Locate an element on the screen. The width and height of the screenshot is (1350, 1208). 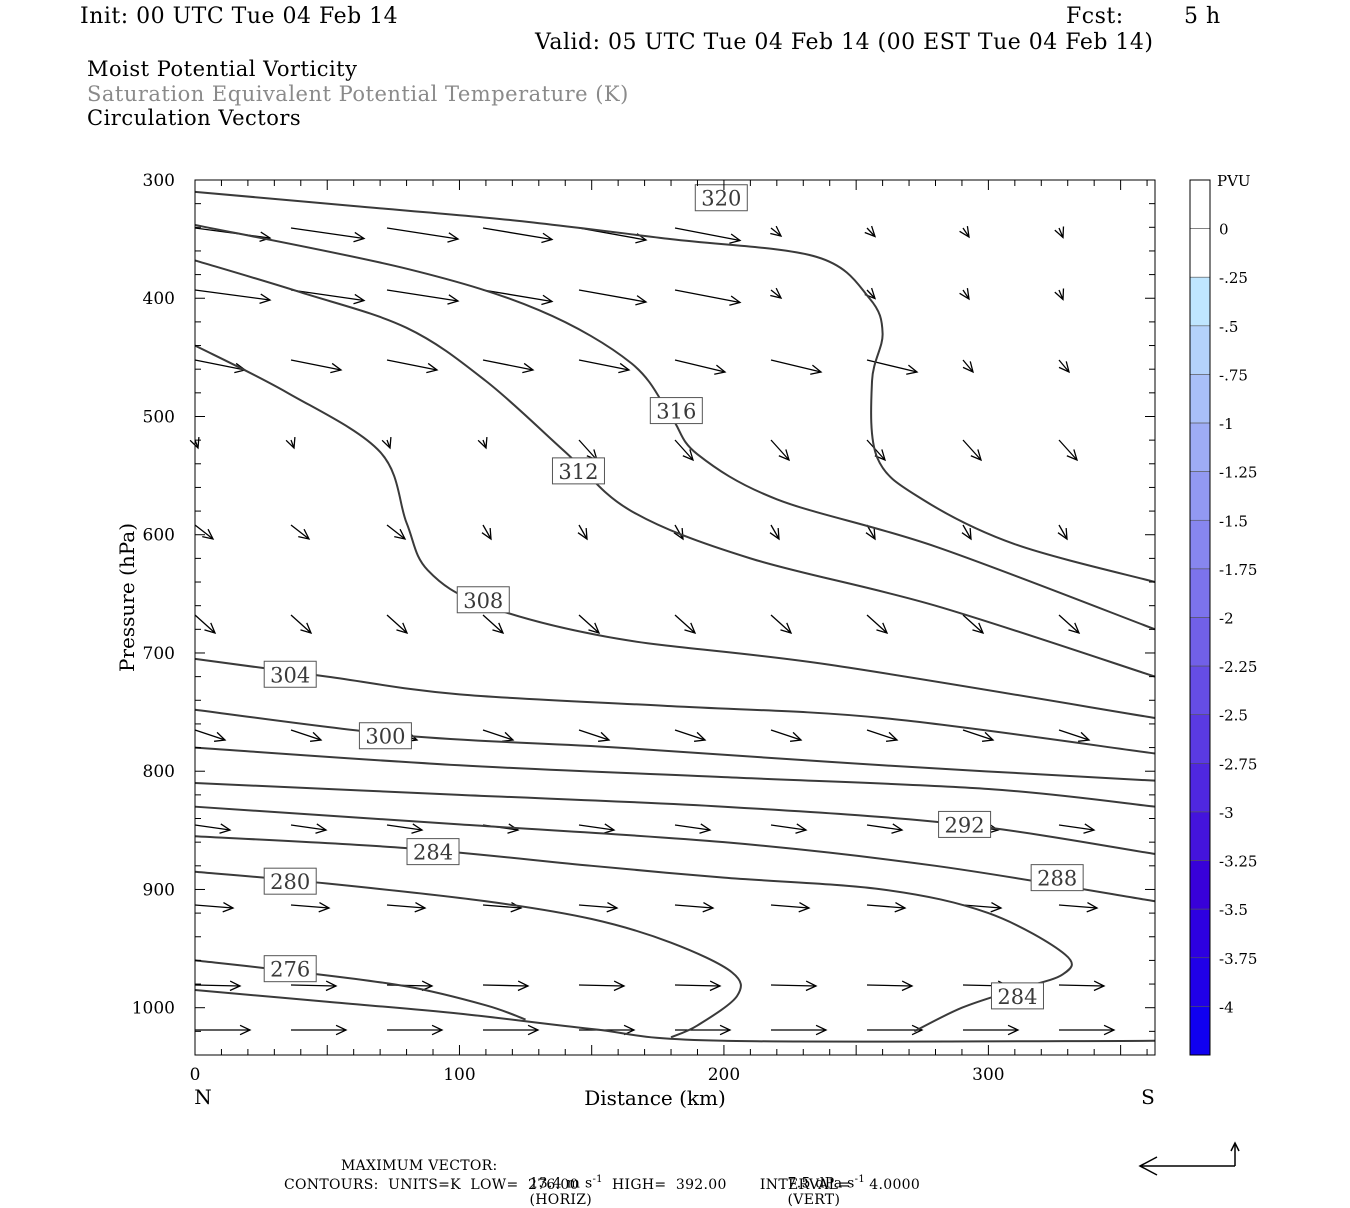
y-tick-label: 300 is located at coordinates (159, 181).